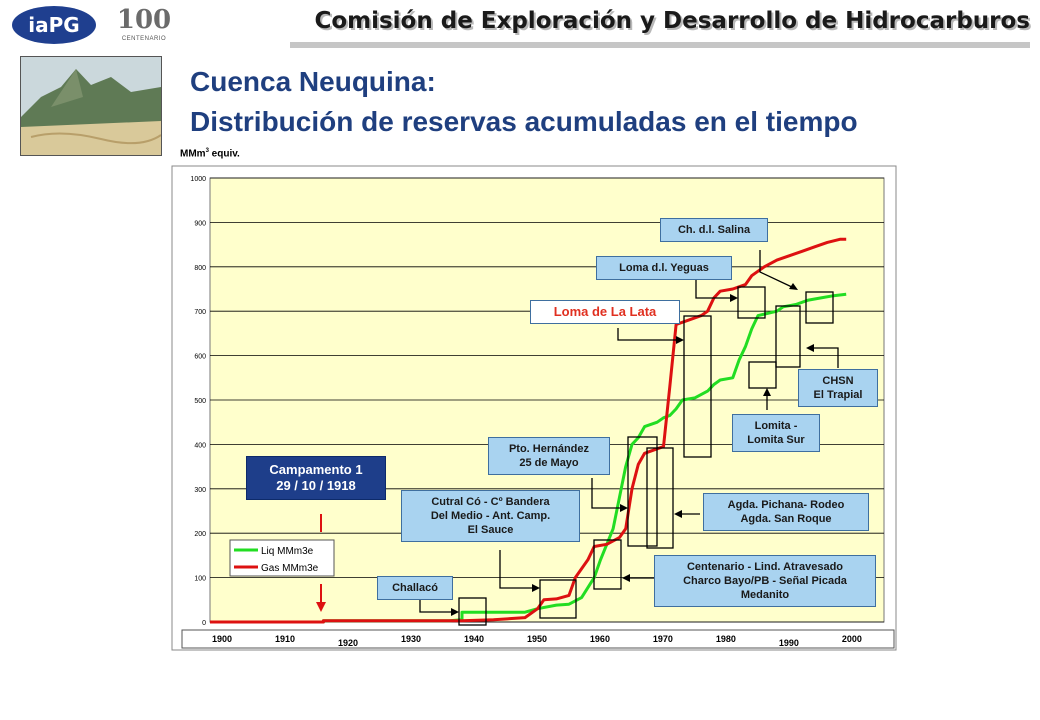  Describe the element at coordinates (200, 223) in the screenshot. I see `y-tick-label: 900` at that location.